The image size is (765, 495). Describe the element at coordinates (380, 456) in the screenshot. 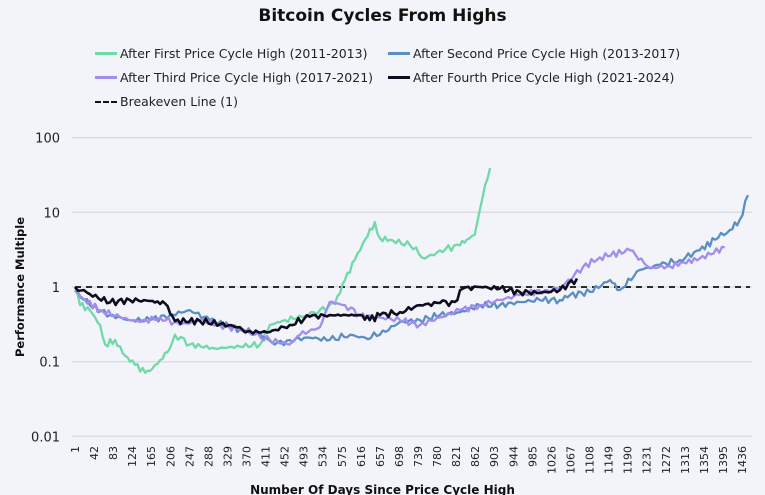

I see `x-tick-label: 657` at that location.